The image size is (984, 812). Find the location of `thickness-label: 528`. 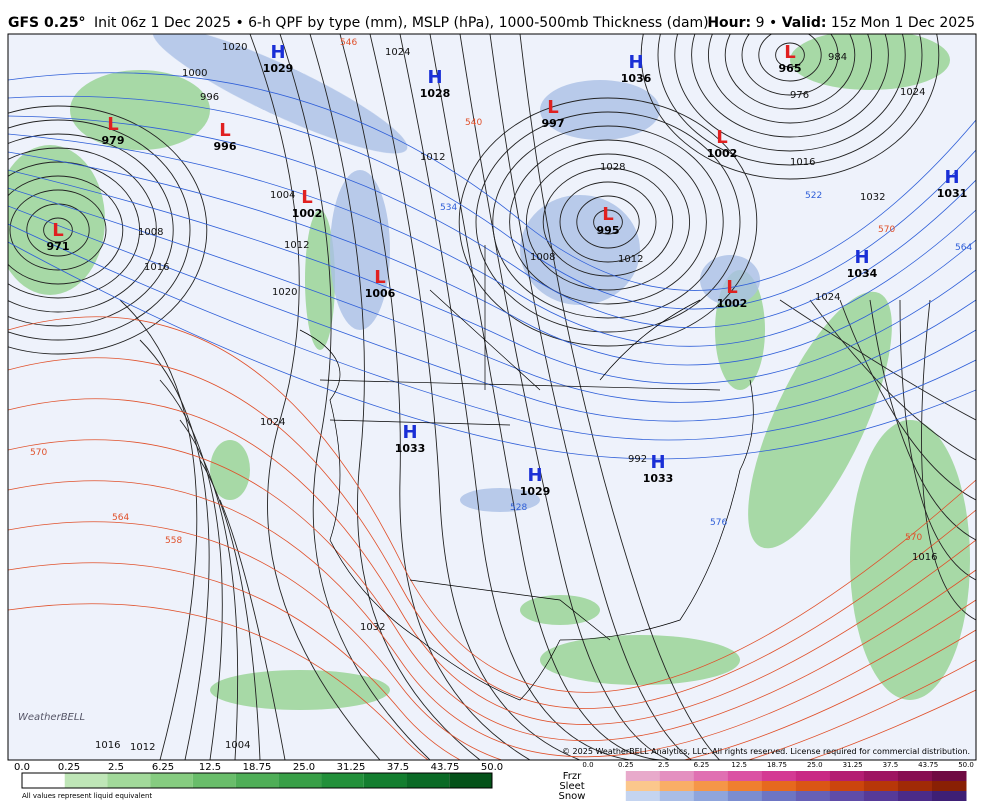

thickness-label: 528 is located at coordinates (518, 508).